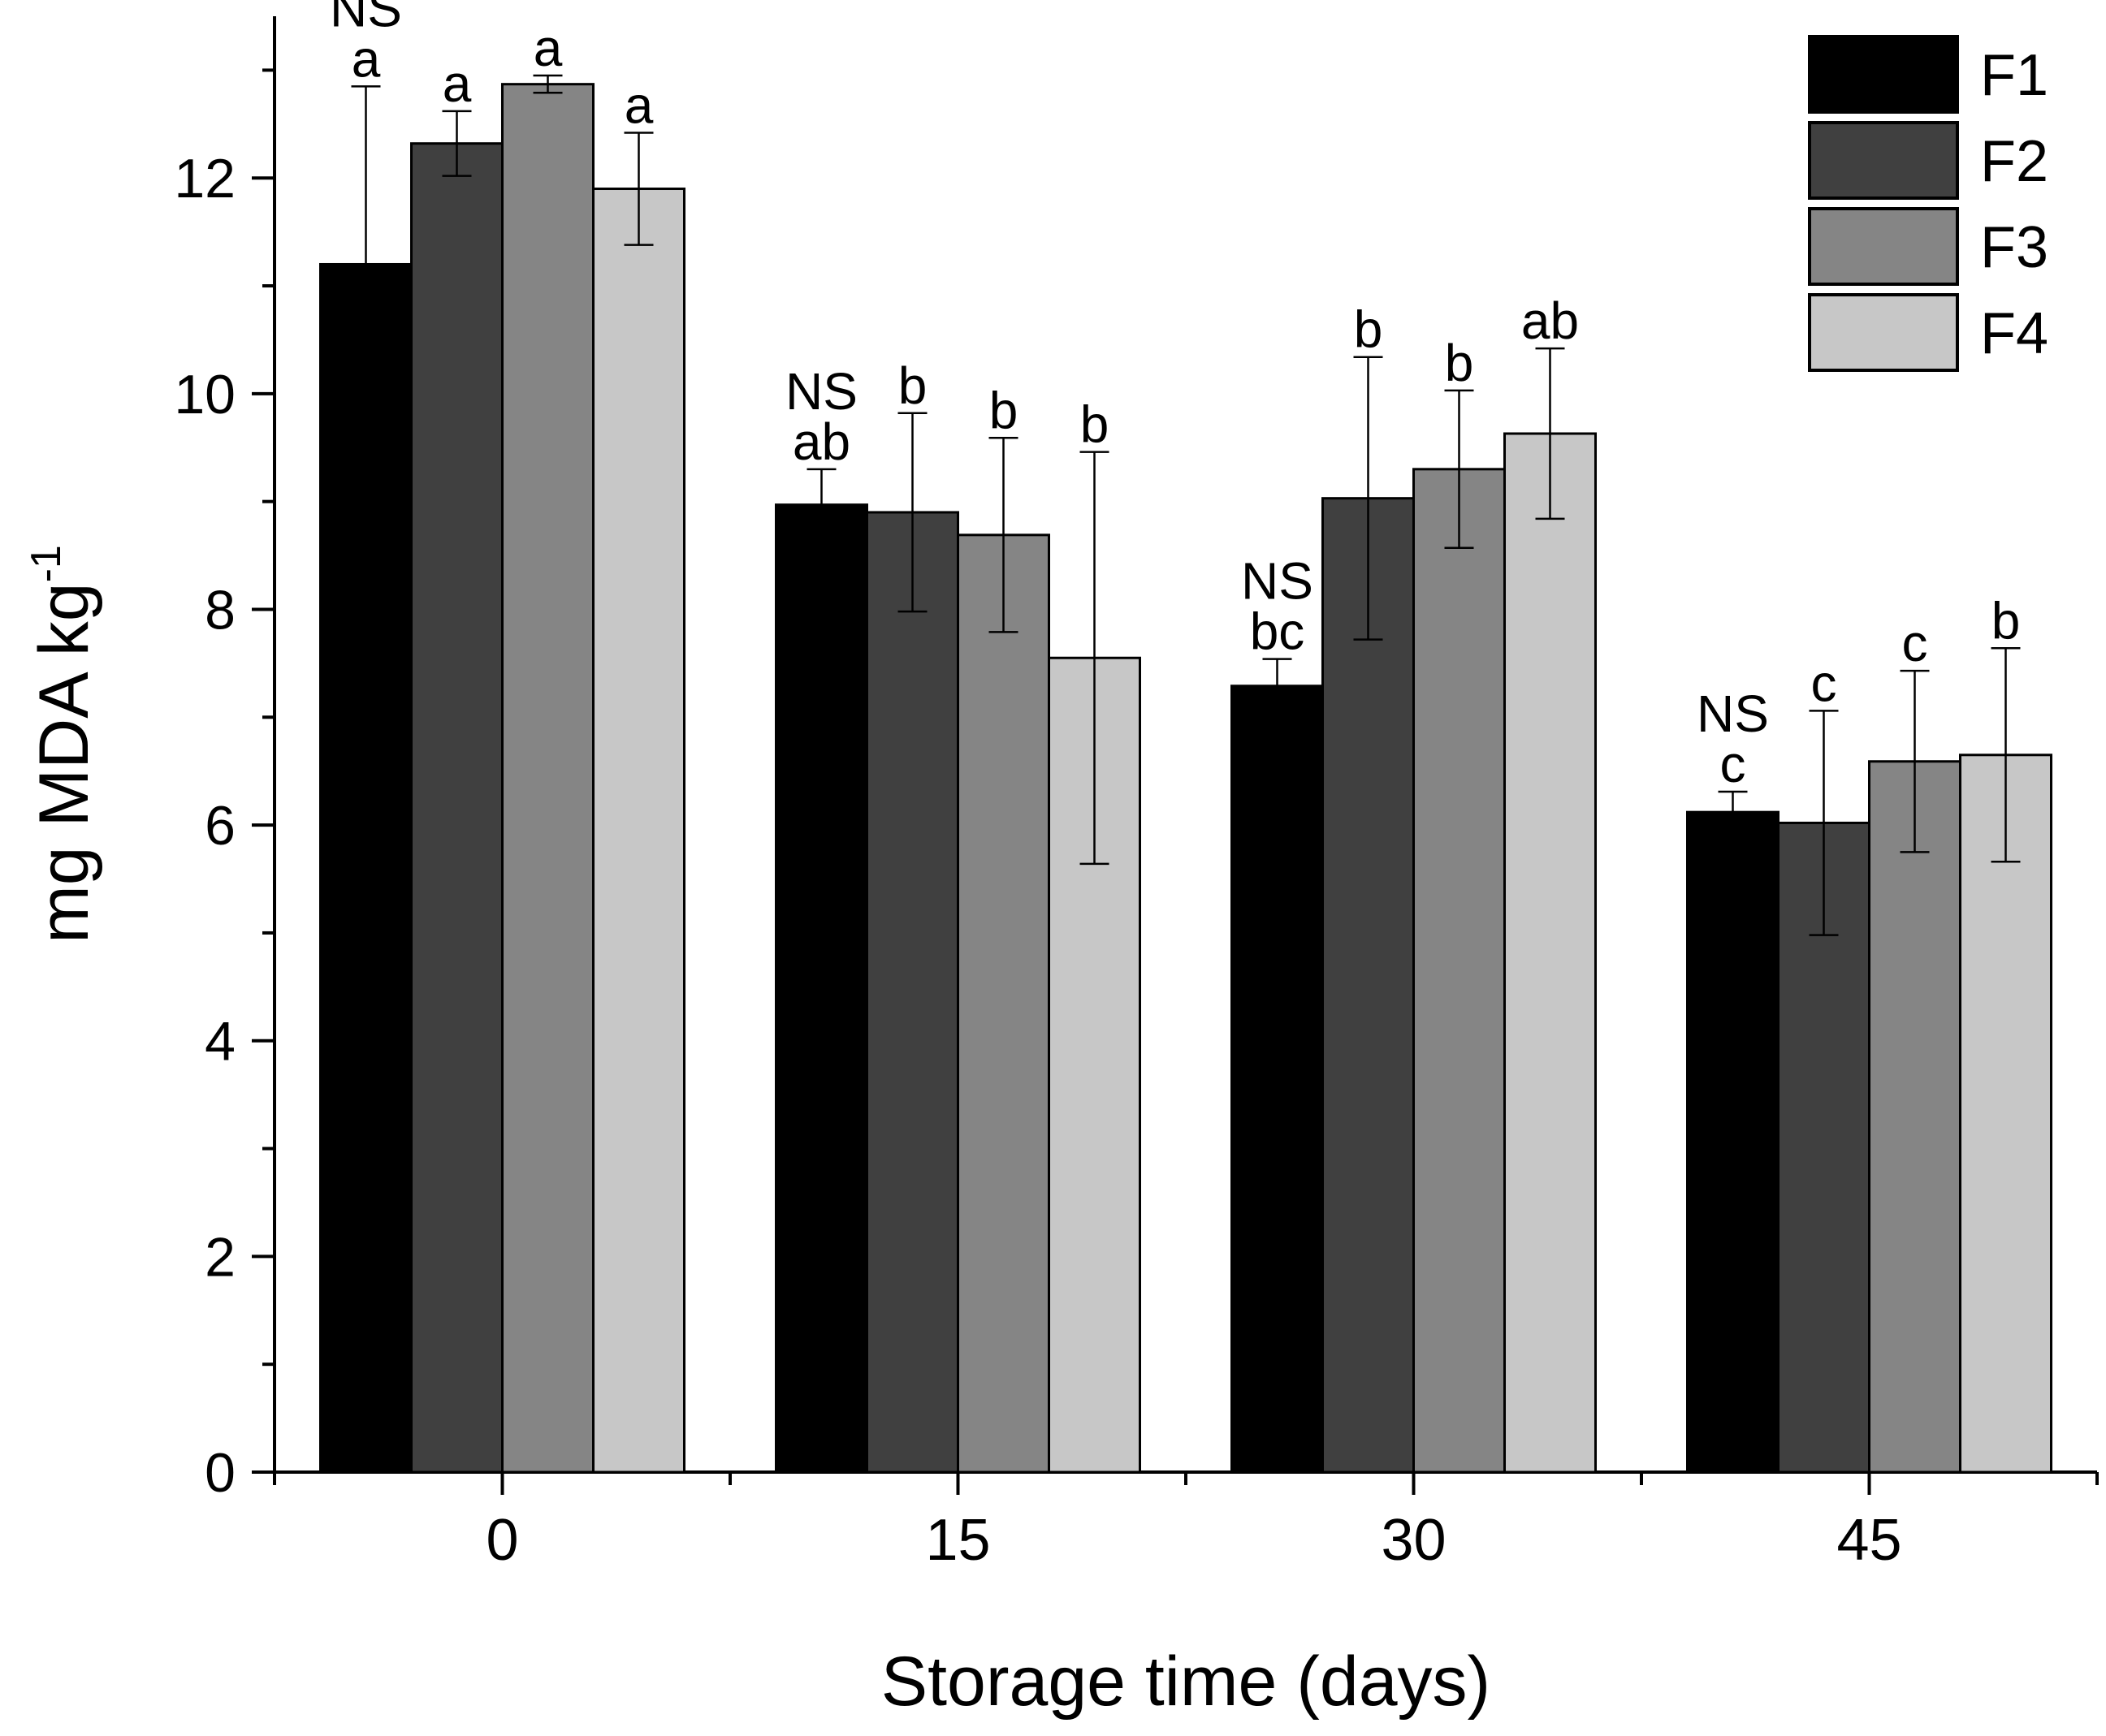 The height and width of the screenshot is (1736, 2106). Describe the element at coordinates (205, 394) in the screenshot. I see `y-tick-label: 10` at that location.